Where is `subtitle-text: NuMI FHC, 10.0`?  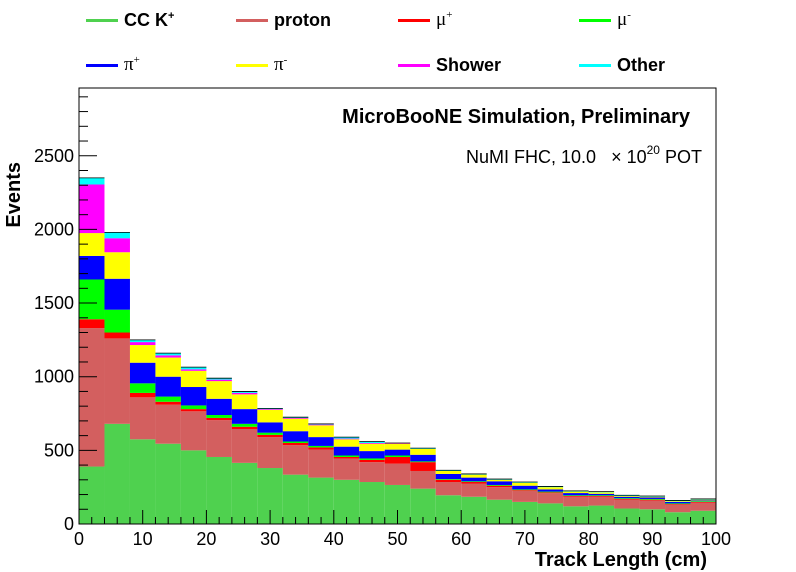
subtitle-text: NuMI FHC, 10.0 is located at coordinates (531, 157).